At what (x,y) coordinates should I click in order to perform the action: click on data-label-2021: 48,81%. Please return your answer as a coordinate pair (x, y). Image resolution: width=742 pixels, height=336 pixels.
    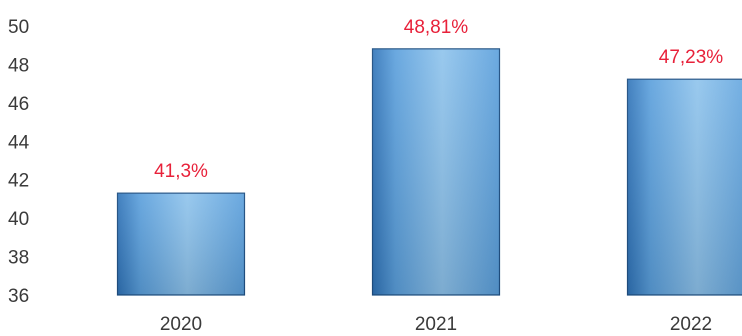
    Looking at the image, I should click on (436, 27).